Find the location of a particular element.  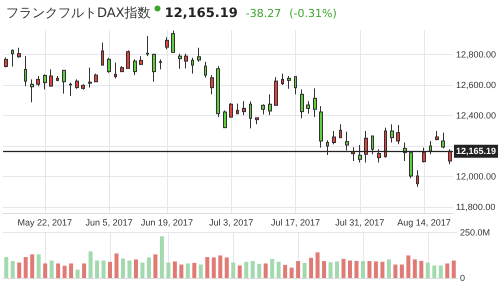

x-tick-label: Aug 14, 2017 is located at coordinates (424, 223).